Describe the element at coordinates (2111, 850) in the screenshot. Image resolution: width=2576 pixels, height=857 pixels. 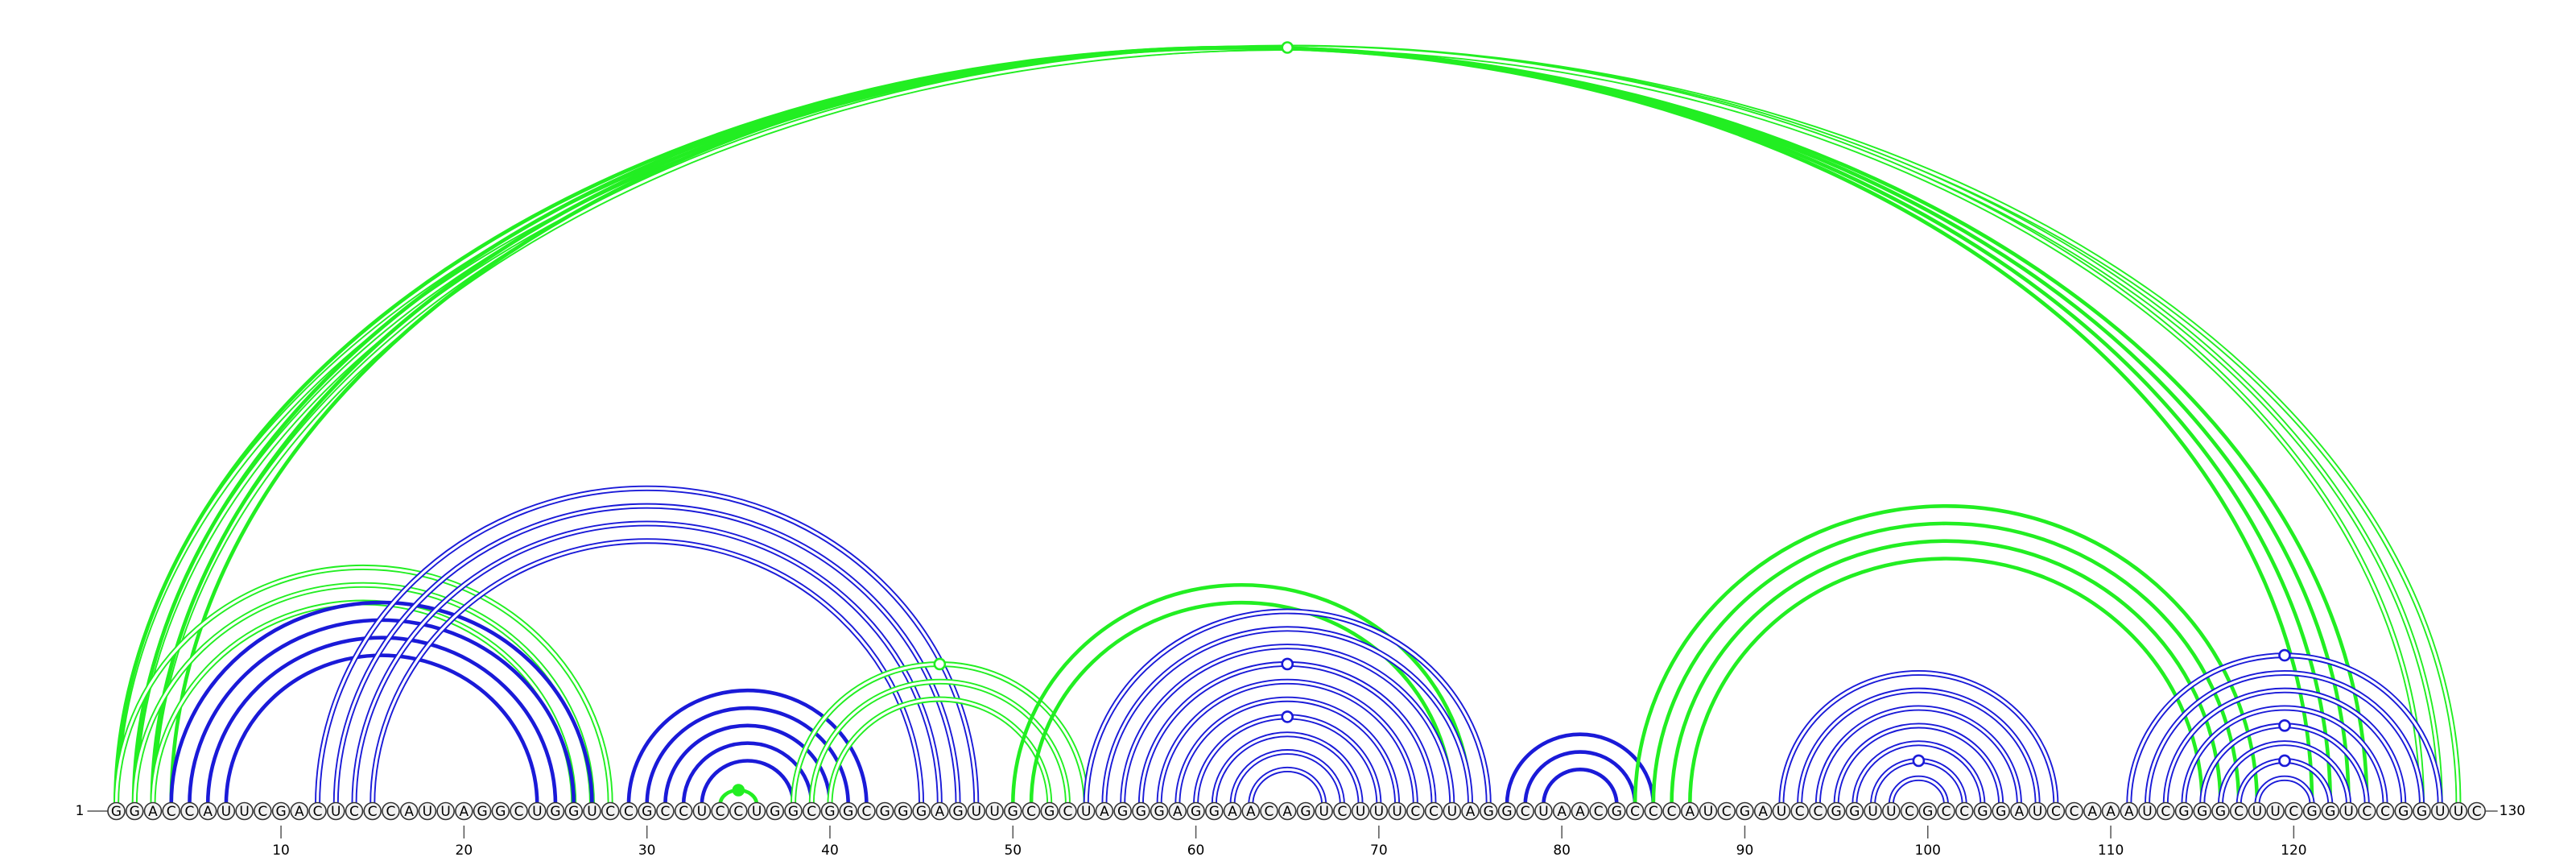
I see `axis-tick-label: 110` at that location.